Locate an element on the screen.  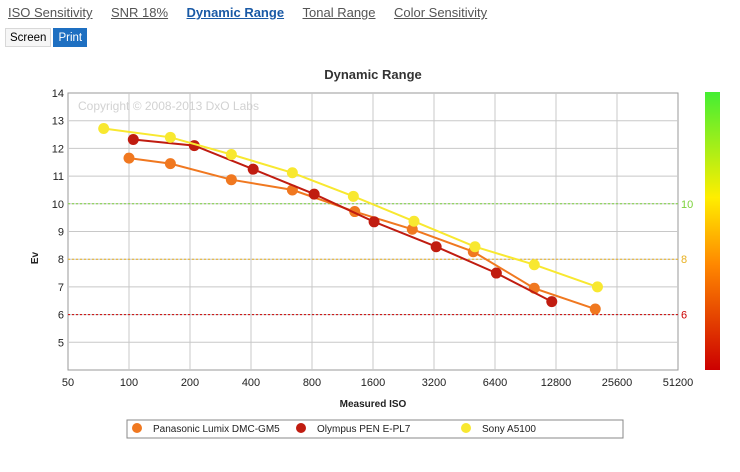
y-tick-label: 13 is located at coordinates (58, 122).